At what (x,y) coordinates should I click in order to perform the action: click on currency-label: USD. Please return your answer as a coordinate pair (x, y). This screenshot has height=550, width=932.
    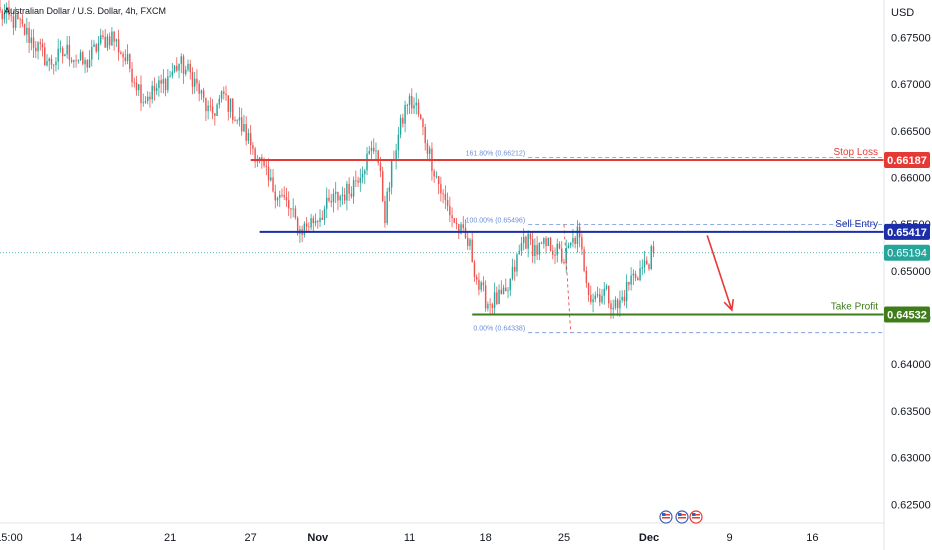
    Looking at the image, I should click on (902, 13).